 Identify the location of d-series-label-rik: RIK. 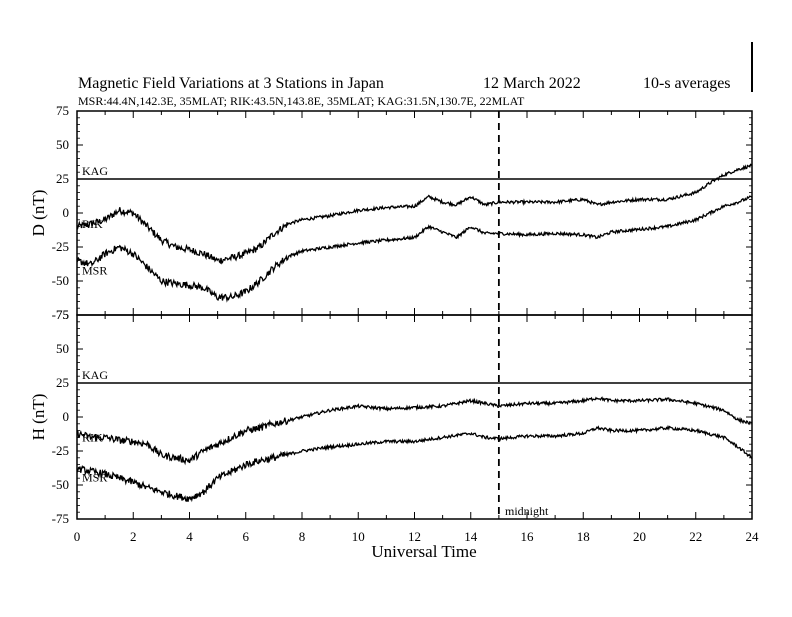
(92, 224).